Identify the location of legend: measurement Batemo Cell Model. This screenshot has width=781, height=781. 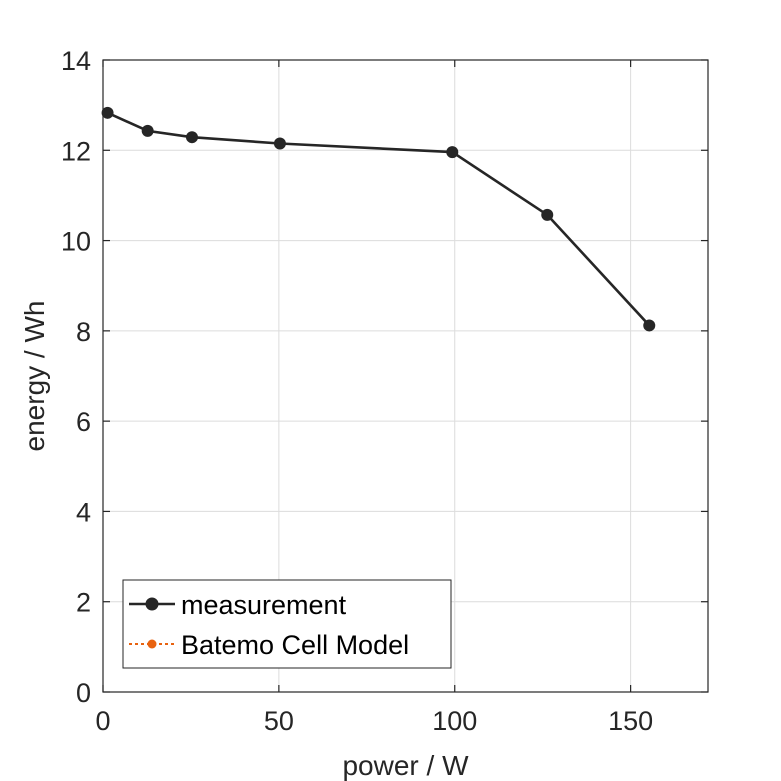
(287, 624).